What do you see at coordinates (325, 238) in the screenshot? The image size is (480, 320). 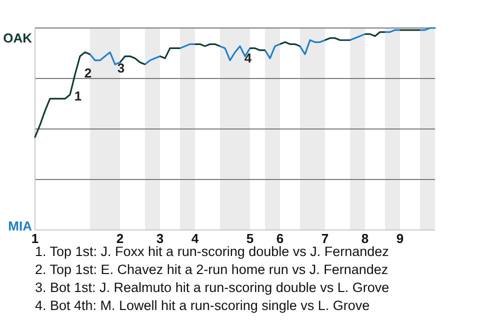 I see `x-tick-label: 7` at bounding box center [325, 238].